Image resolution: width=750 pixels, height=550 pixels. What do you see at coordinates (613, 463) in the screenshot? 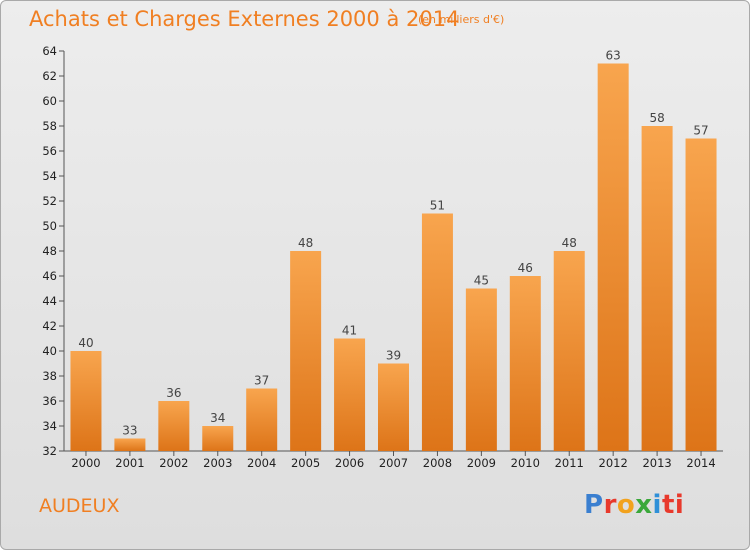
I see `x-tick-label: 2012` at bounding box center [613, 463].